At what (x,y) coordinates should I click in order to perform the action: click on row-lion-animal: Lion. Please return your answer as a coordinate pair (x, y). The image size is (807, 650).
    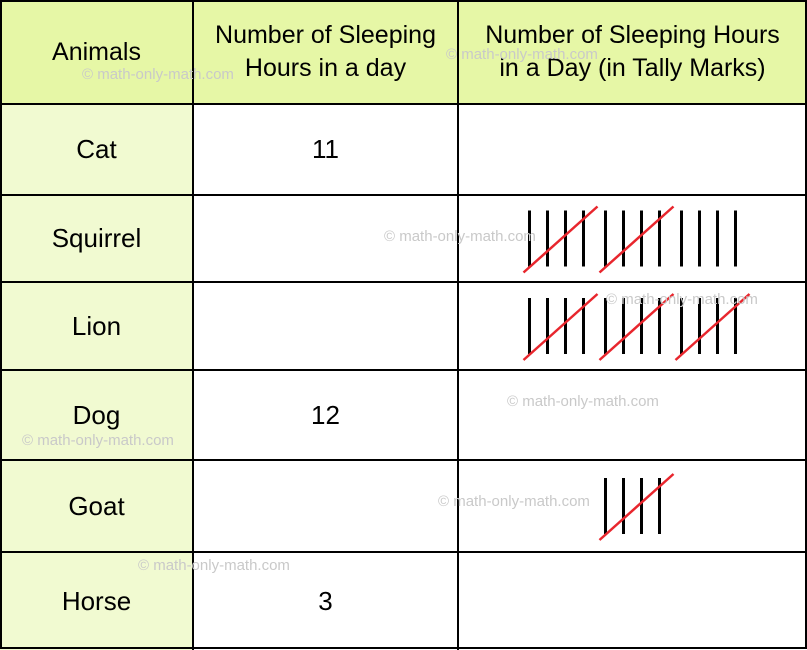
    Looking at the image, I should click on (96, 326).